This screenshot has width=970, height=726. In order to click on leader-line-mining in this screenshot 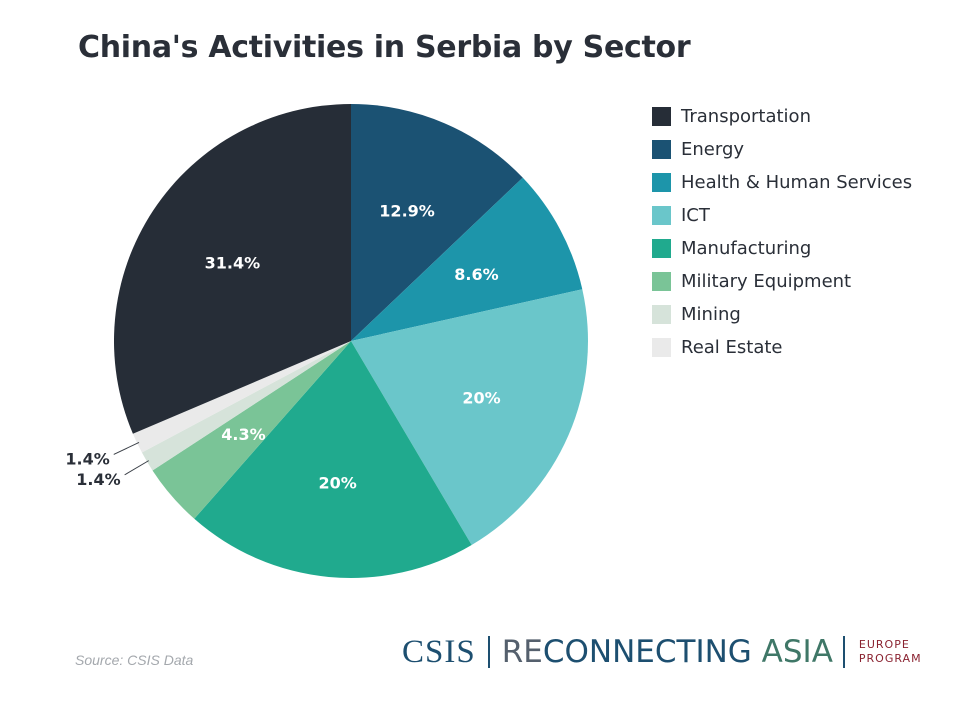, I will do `click(136, 468)`.